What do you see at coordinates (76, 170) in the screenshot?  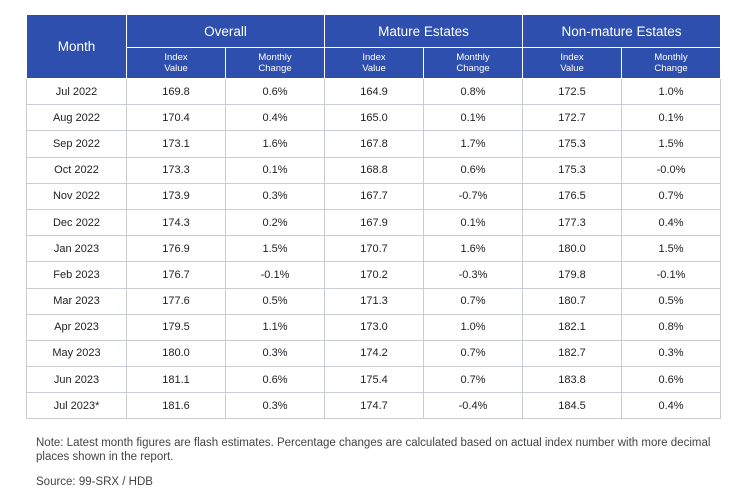 I see `month-cell: Oct 2022` at bounding box center [76, 170].